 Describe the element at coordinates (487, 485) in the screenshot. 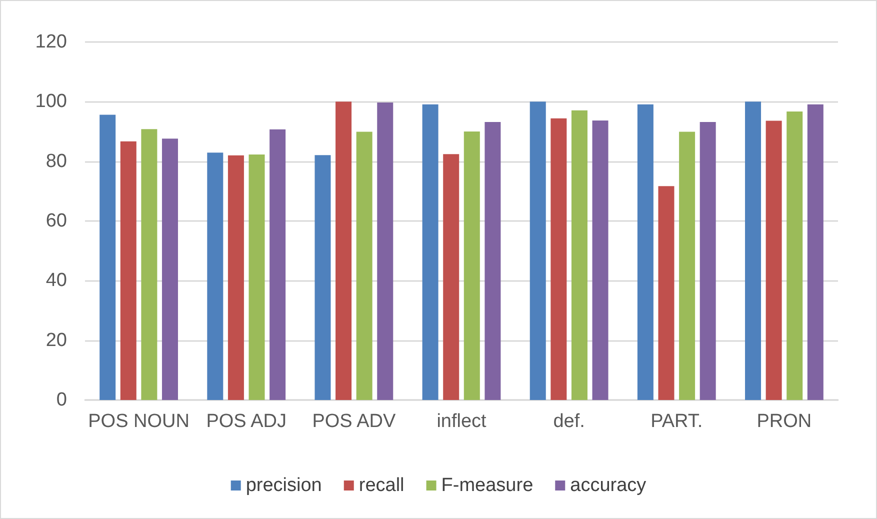

I see `legend-label: F-measure` at that location.